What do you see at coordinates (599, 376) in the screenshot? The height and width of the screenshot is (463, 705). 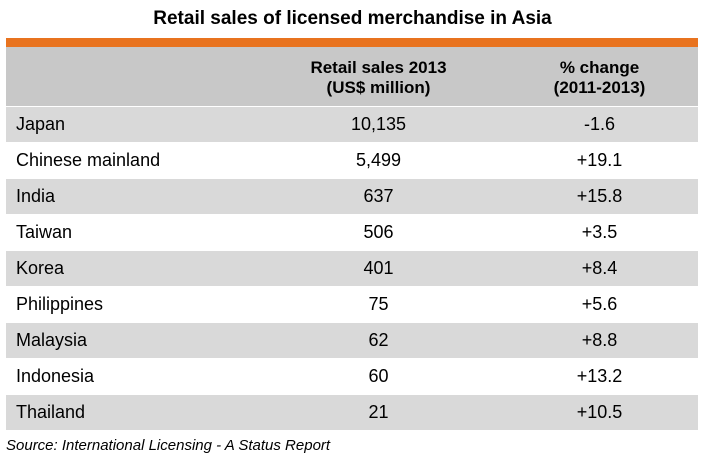 I see `change-cell: +13.2` at bounding box center [599, 376].